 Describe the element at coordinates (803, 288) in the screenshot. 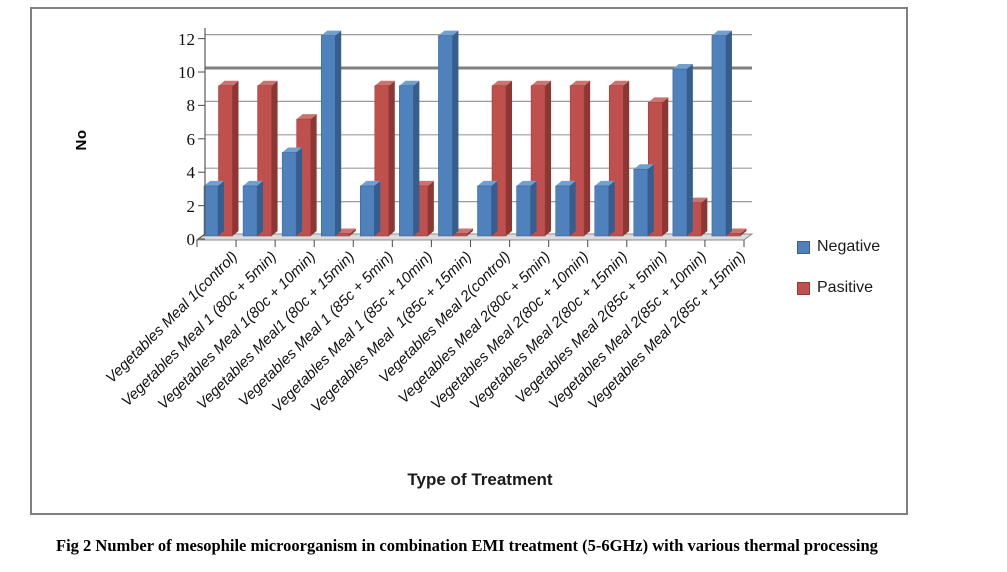

I see `legend-swatch-positive` at that location.